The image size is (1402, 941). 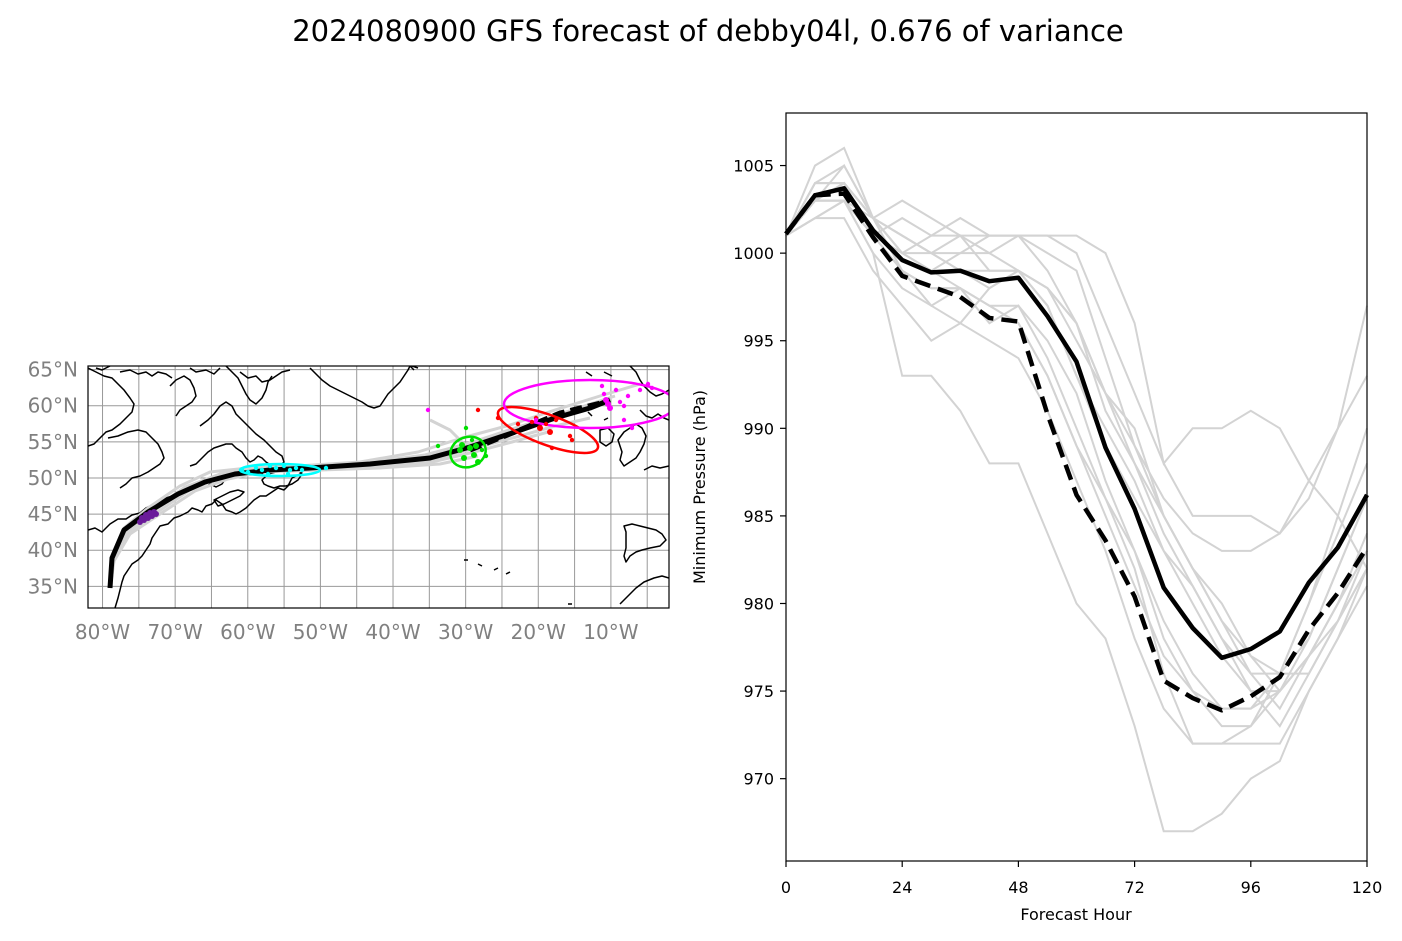 What do you see at coordinates (1134, 887) in the screenshot?
I see `x-tick-label: 72` at bounding box center [1134, 887].